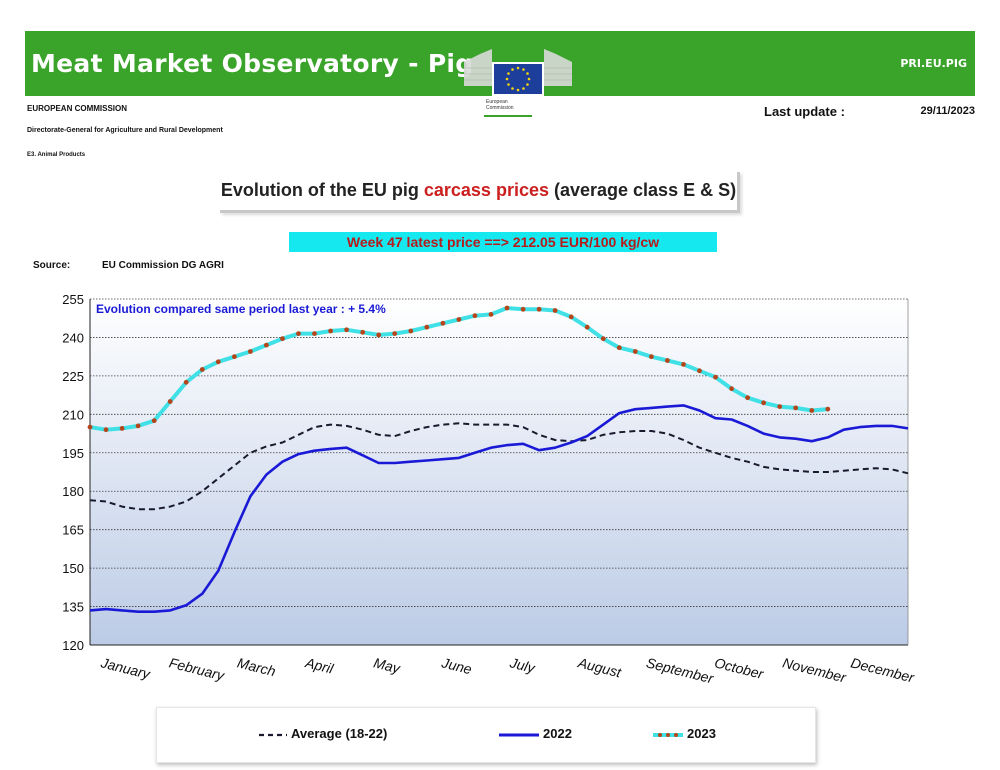  What do you see at coordinates (522, 665) in the screenshot?
I see `x-tick-label: July` at bounding box center [522, 665].